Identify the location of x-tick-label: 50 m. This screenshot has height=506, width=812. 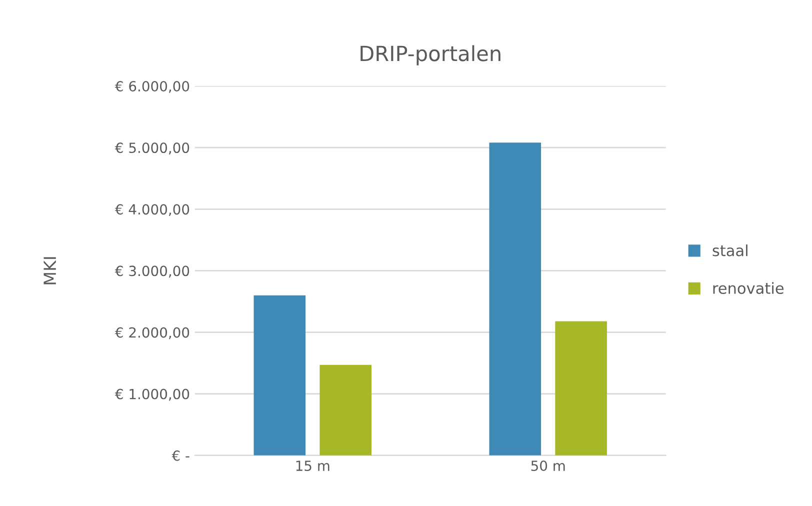
(548, 466).